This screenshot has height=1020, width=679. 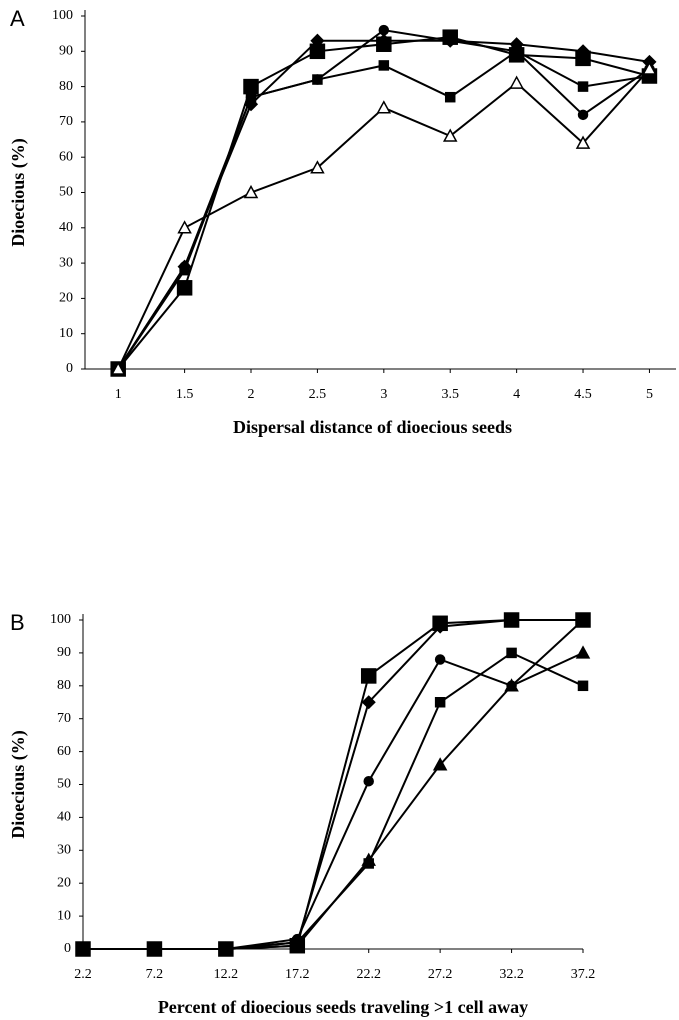 I want to click on x-tick-label: 4.5, so click(x=583, y=394).